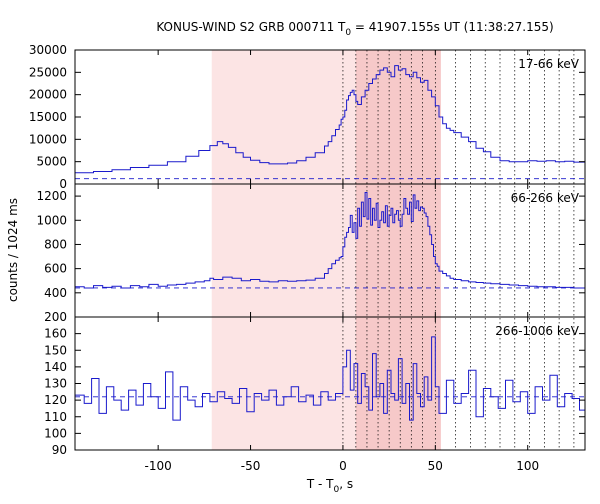  Describe the element at coordinates (48, 139) in the screenshot. I see `panel-0-ytick-label: 10000` at that location.